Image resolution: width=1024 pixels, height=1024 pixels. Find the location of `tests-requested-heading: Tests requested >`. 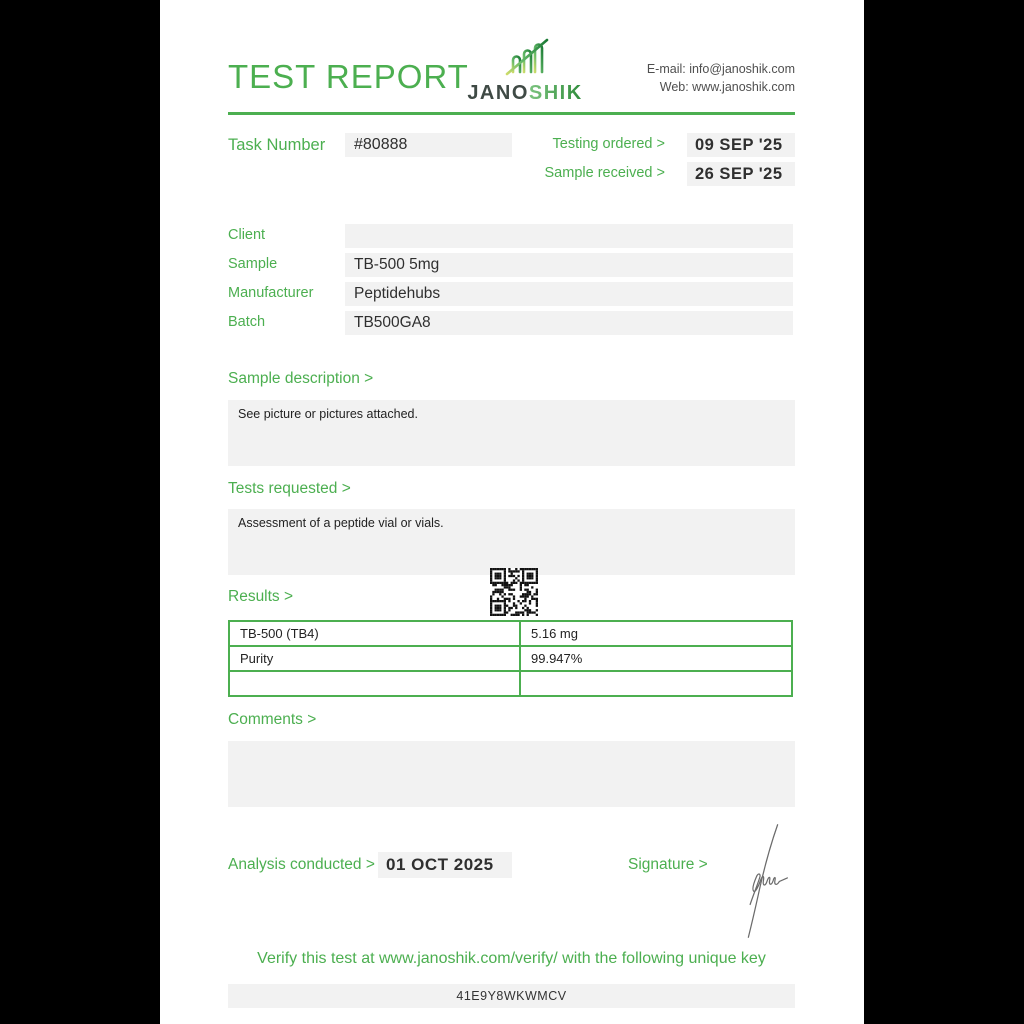

tests-requested-heading: Tests requested > is located at coordinates (289, 488).